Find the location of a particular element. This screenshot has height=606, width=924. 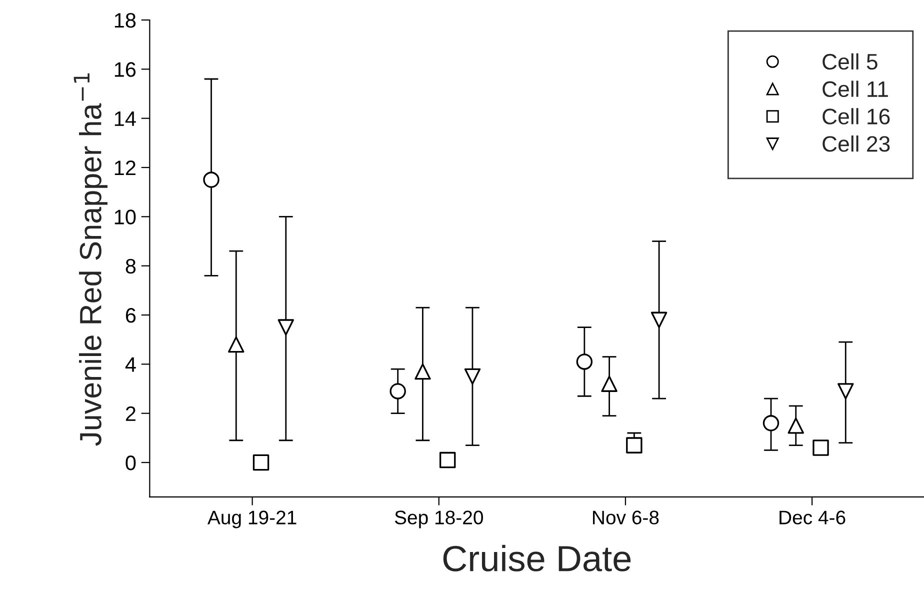

x-tick-label: Aug 19-21 is located at coordinates (251, 519).